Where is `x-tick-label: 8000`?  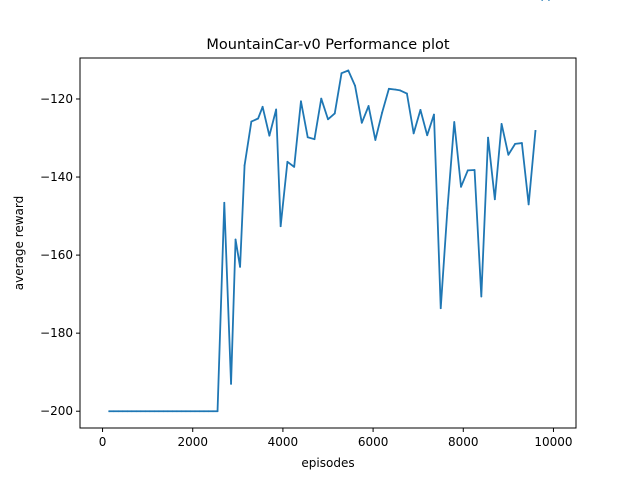 x-tick-label: 8000 is located at coordinates (463, 442).